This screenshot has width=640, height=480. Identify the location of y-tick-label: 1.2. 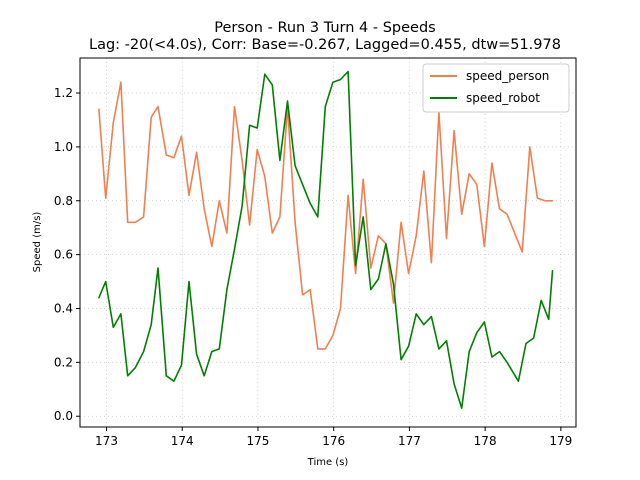
(63, 93).